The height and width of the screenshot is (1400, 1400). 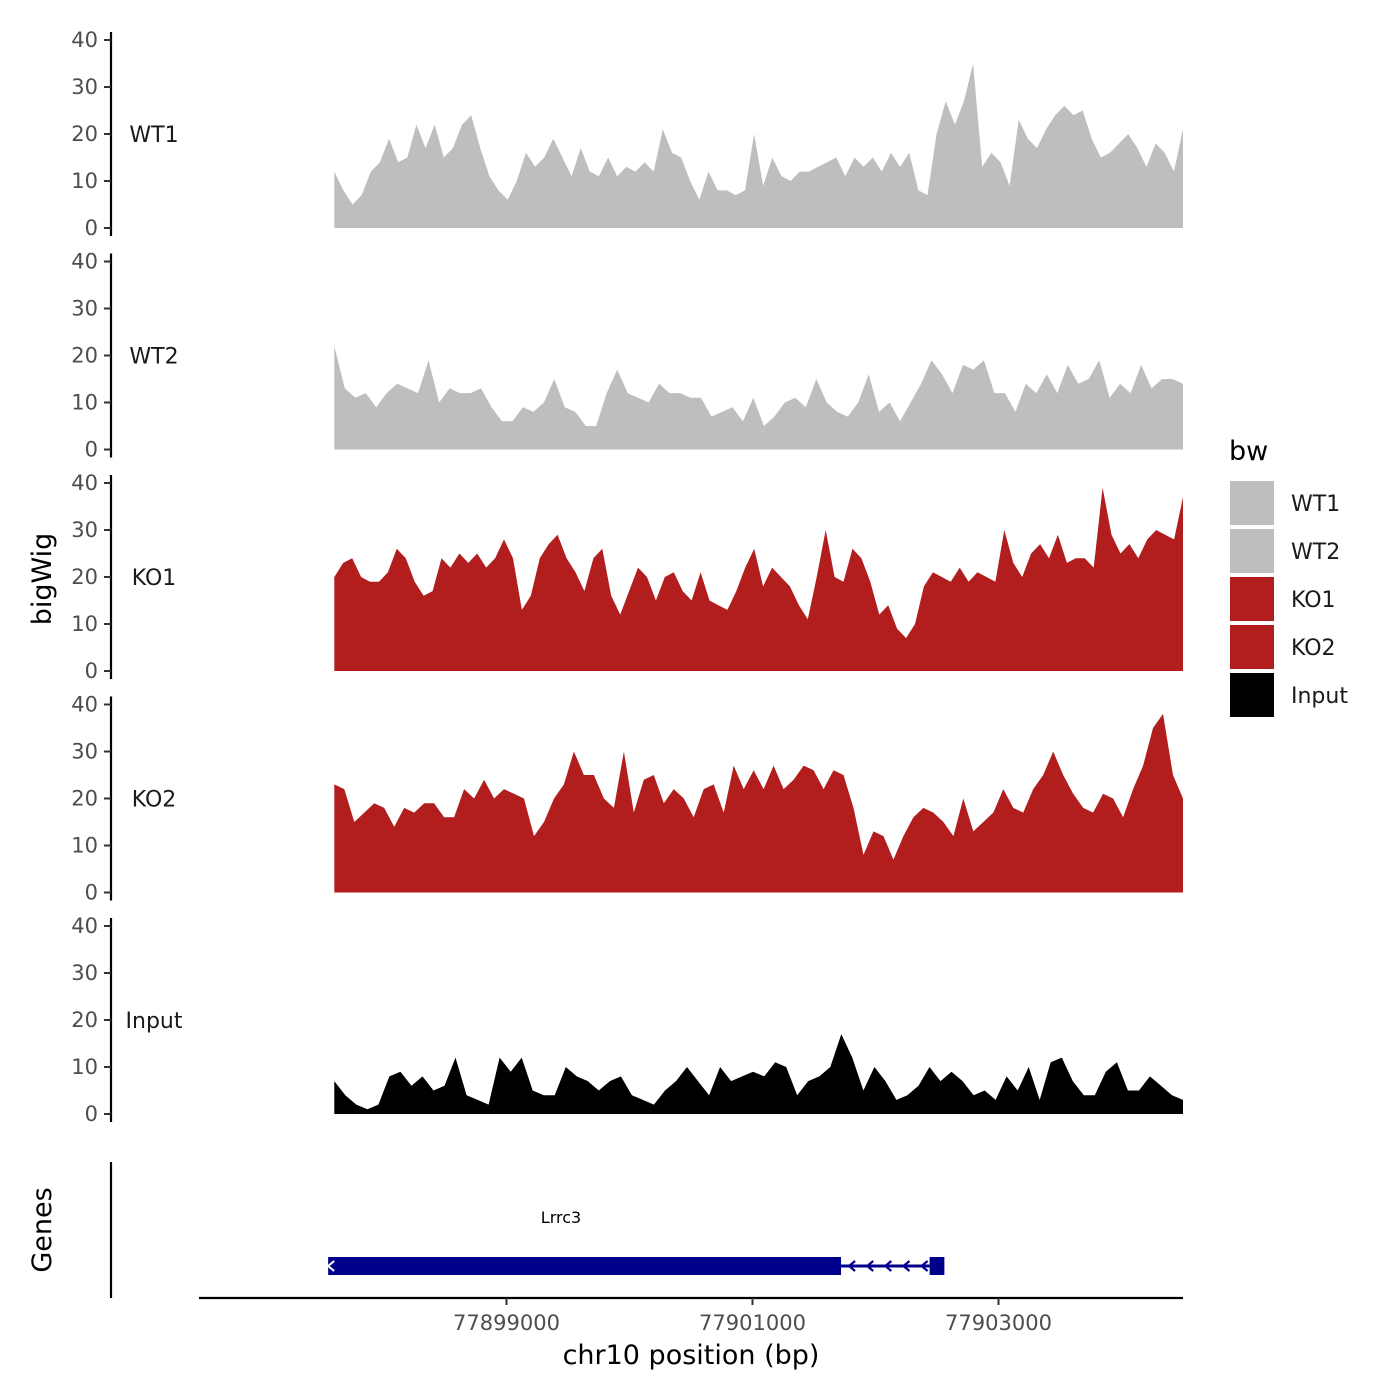 What do you see at coordinates (153, 357) in the screenshot?
I see `track-label: WT2` at bounding box center [153, 357].